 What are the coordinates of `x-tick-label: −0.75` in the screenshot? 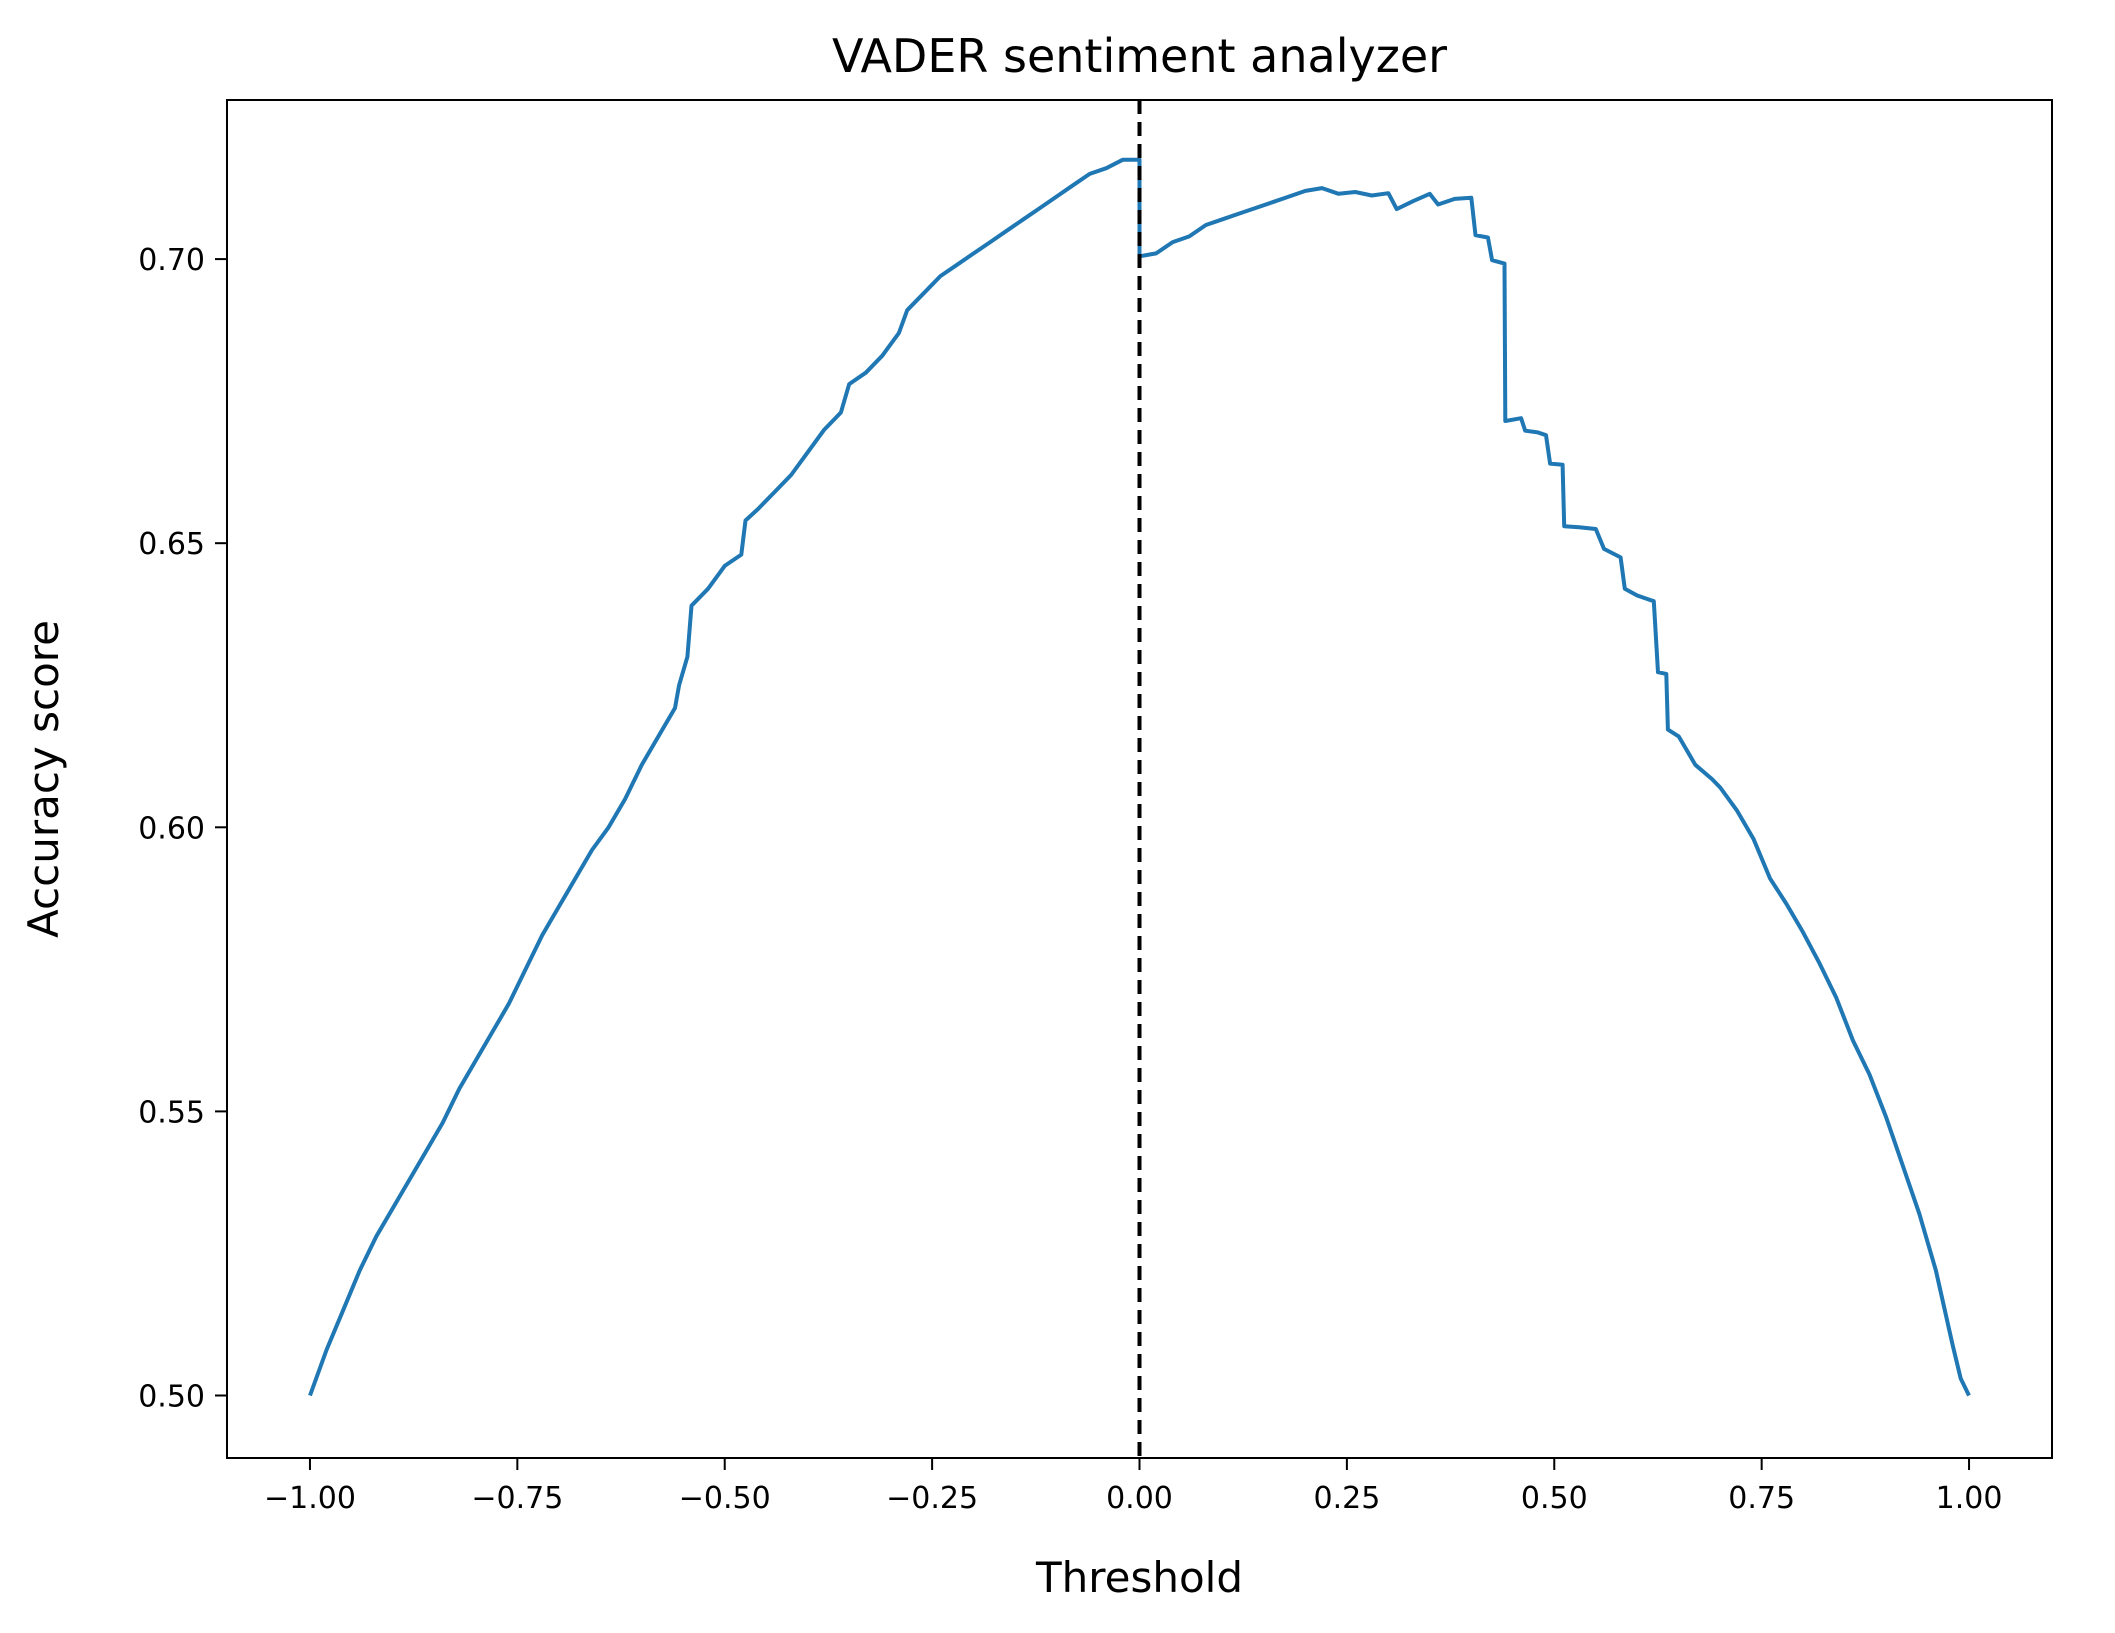 It's located at (517, 1498).